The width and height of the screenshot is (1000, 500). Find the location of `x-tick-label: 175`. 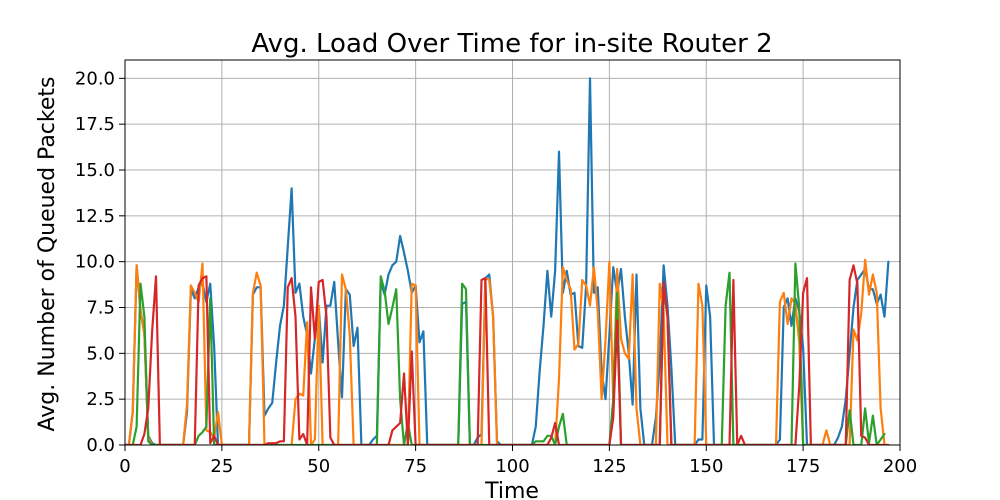

x-tick-label: 175 is located at coordinates (803, 466).